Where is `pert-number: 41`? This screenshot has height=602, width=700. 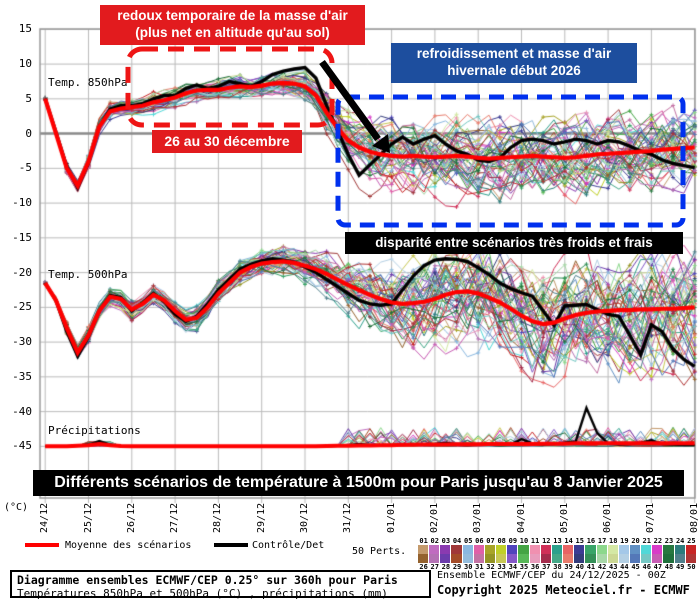 pert-number: 41 is located at coordinates (591, 567).